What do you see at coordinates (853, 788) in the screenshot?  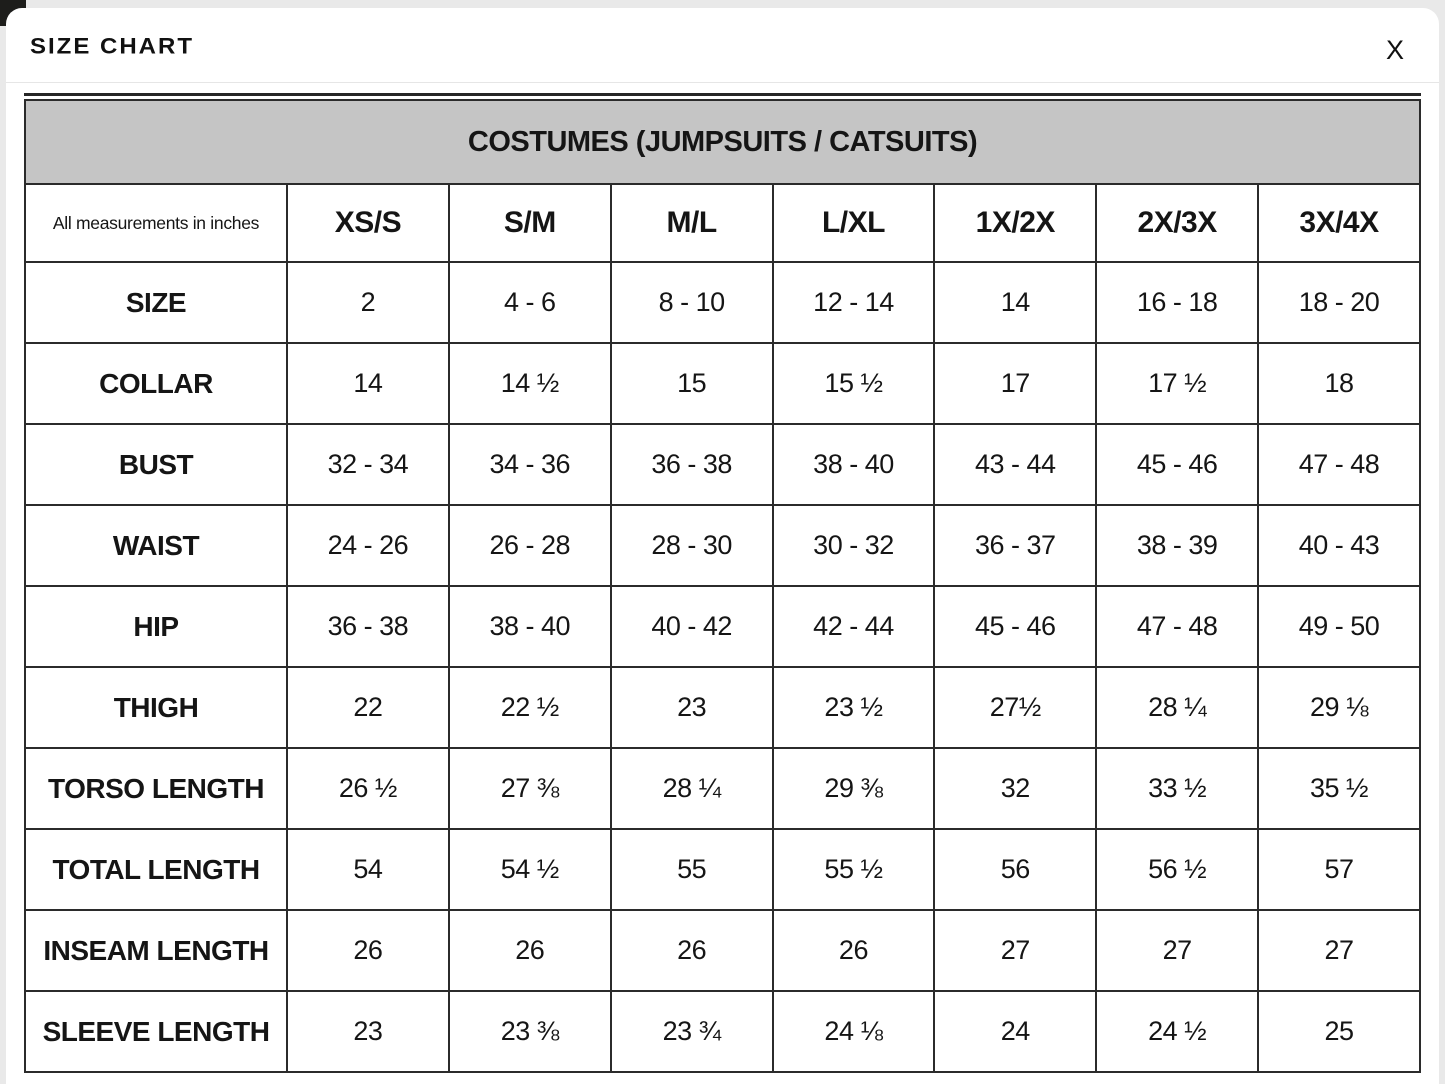 I see `measurement-cell: 29 ⅜` at bounding box center [853, 788].